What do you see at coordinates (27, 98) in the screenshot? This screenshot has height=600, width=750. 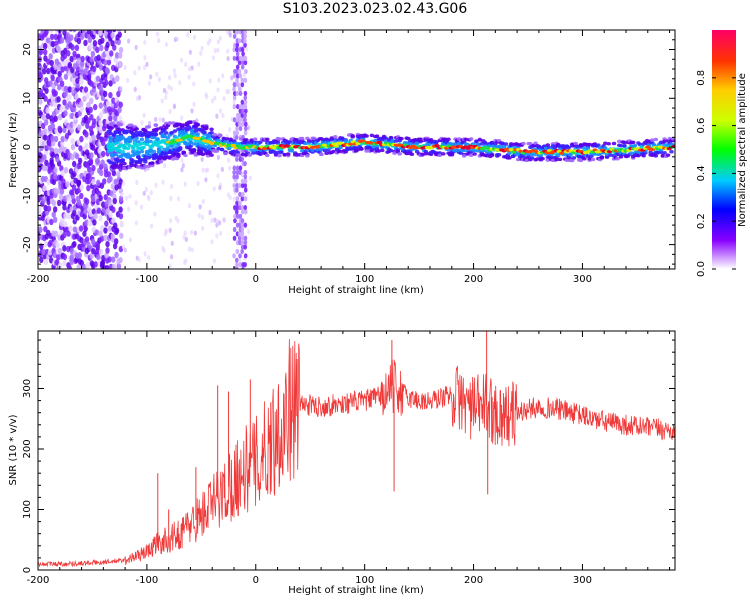 I see `y-tick-label: 10` at bounding box center [27, 98].